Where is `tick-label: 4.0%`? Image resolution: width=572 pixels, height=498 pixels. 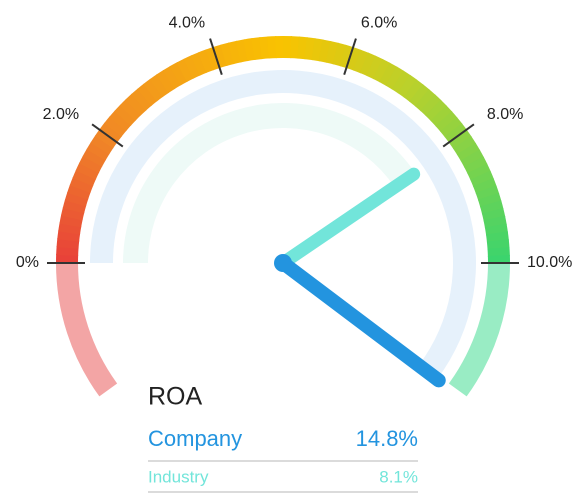 tick-label: 4.0% is located at coordinates (187, 23).